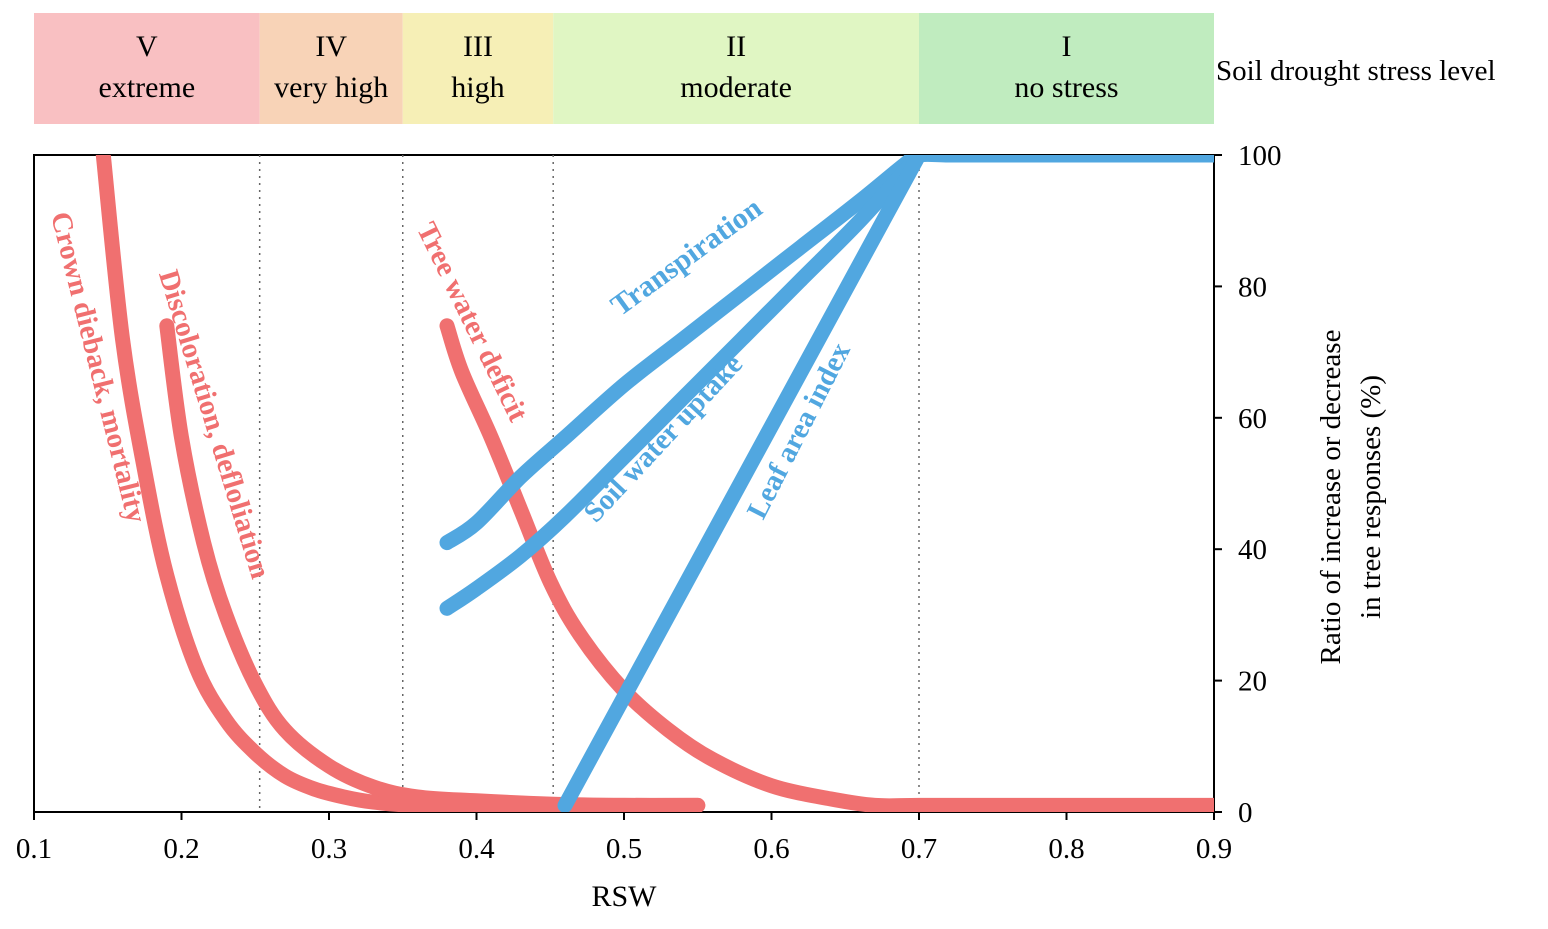 The height and width of the screenshot is (929, 1548). Describe the element at coordinates (478, 46) in the screenshot. I see `stress-band-numeral: III` at that location.